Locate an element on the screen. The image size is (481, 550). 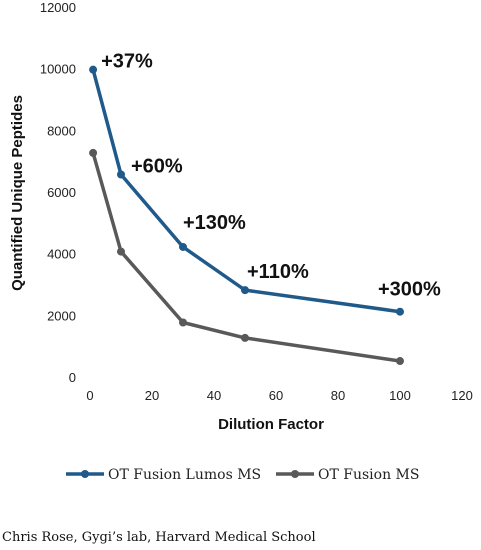
x-tick-label: 0 is located at coordinates (89, 395).